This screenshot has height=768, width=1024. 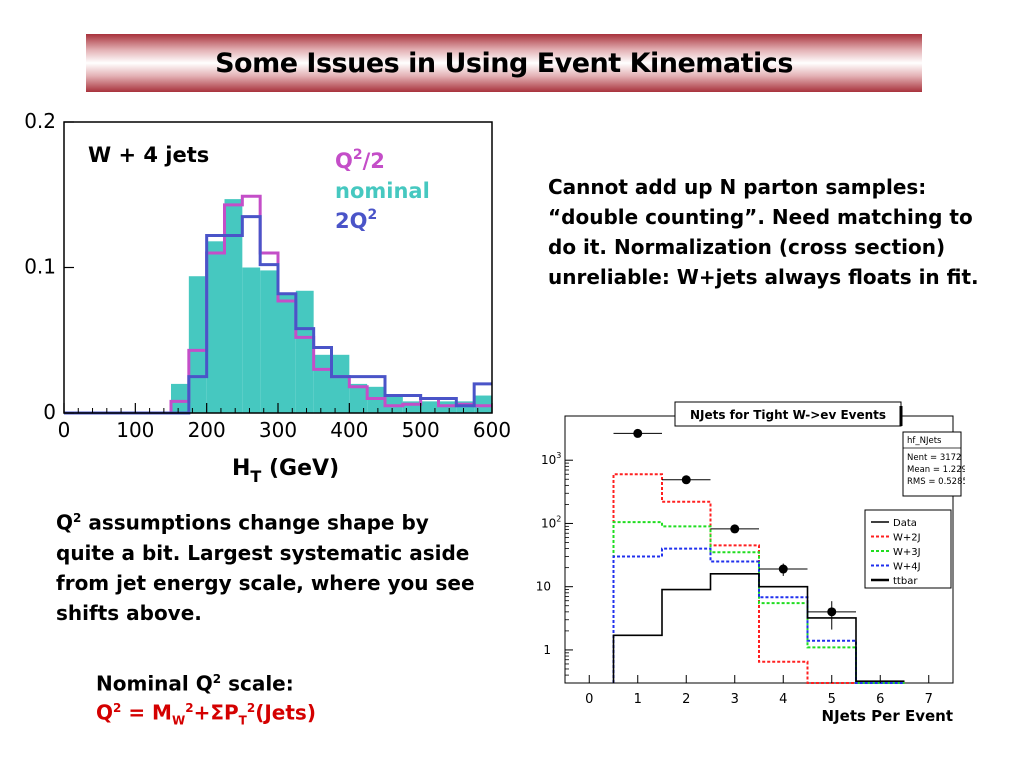 I want to click on njets-legend-label-4: ttbar, so click(x=905, y=581).